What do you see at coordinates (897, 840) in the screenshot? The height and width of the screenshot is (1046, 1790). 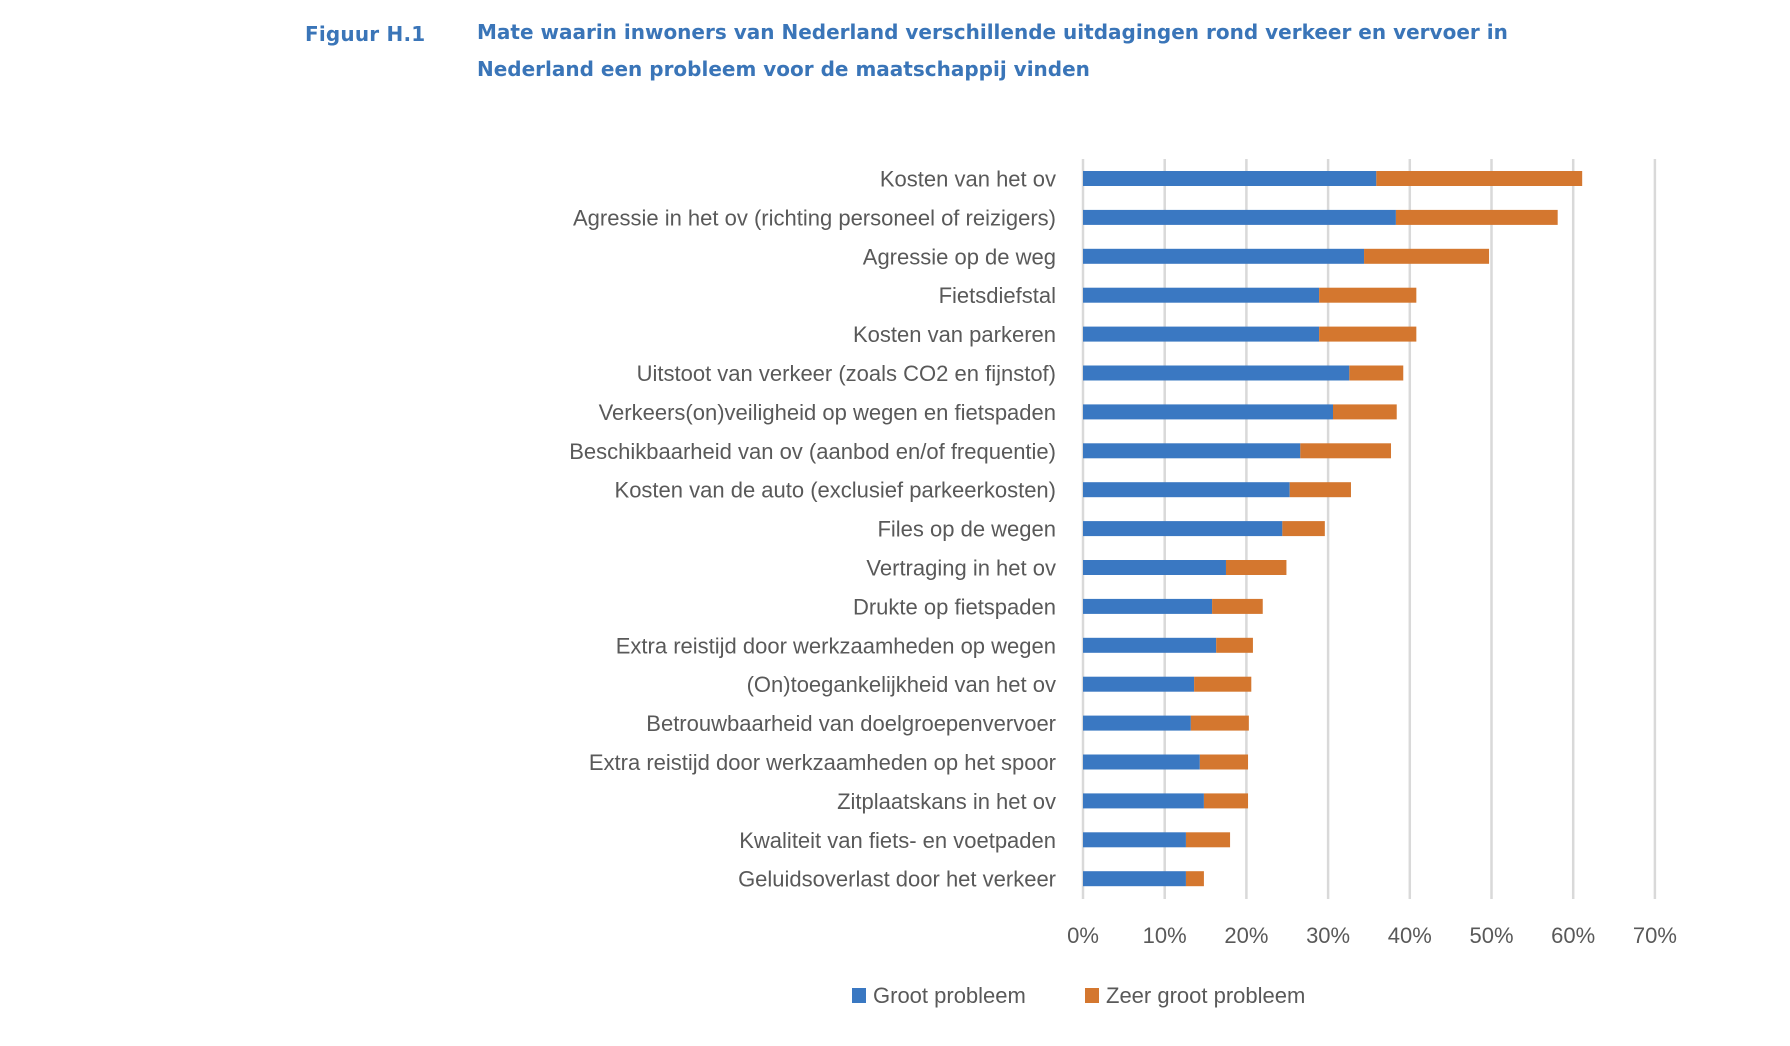 I see `category-label: Kwaliteit van fiets- en voetpaden` at bounding box center [897, 840].